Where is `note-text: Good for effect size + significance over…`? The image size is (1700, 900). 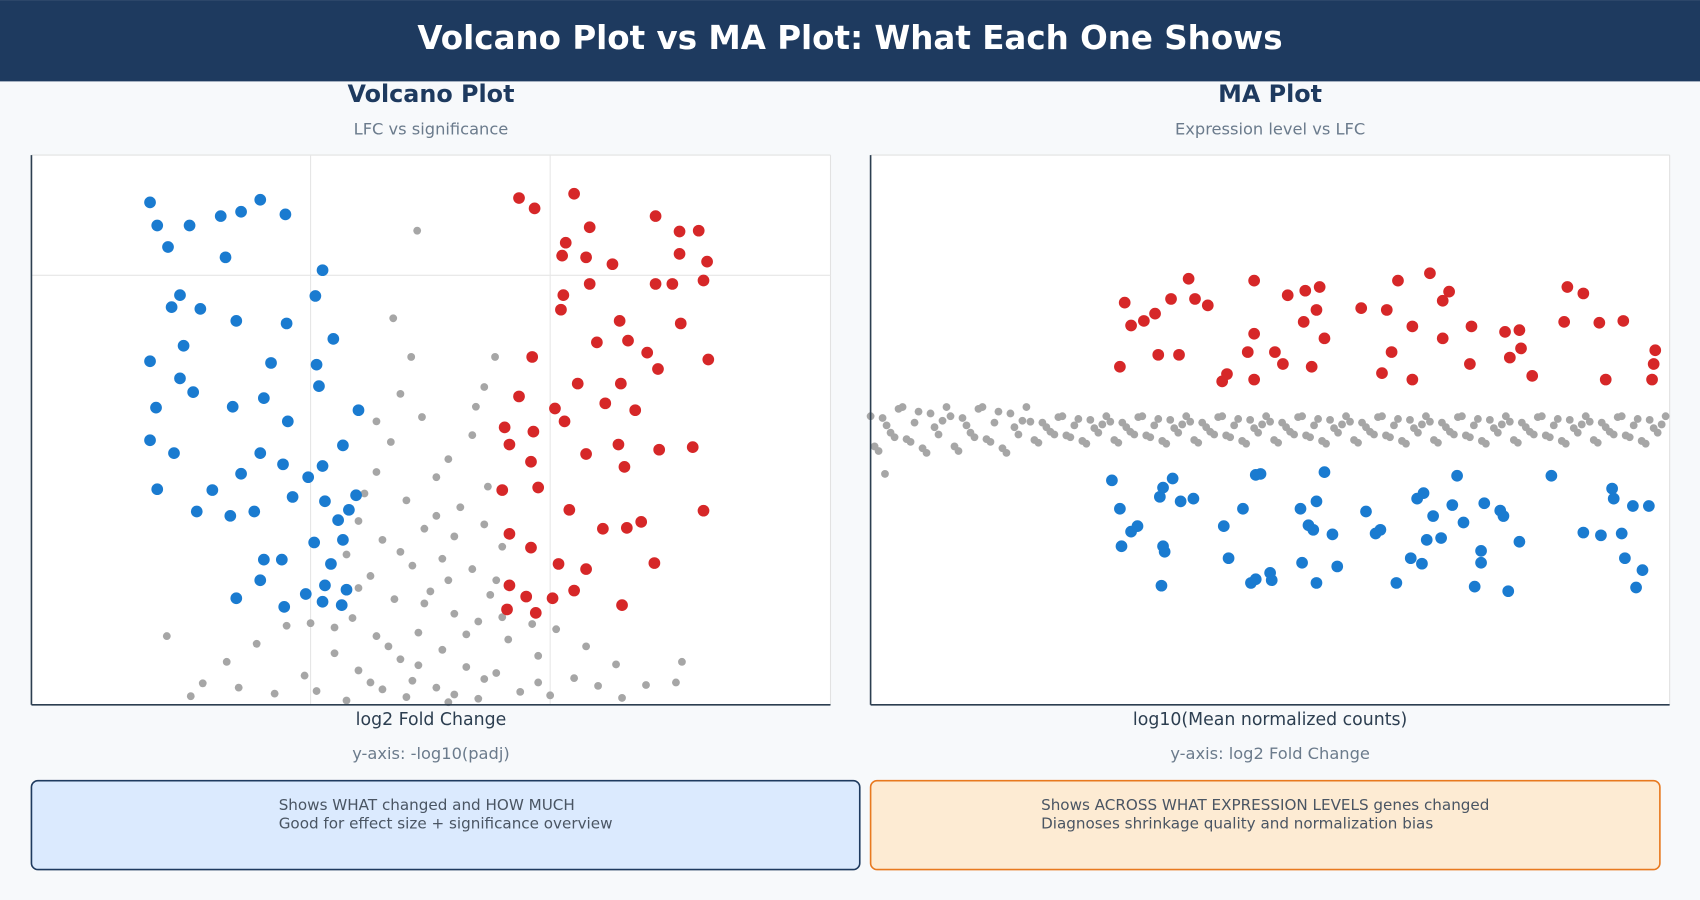 note-text: Good for effect size + significance over… is located at coordinates (446, 824).